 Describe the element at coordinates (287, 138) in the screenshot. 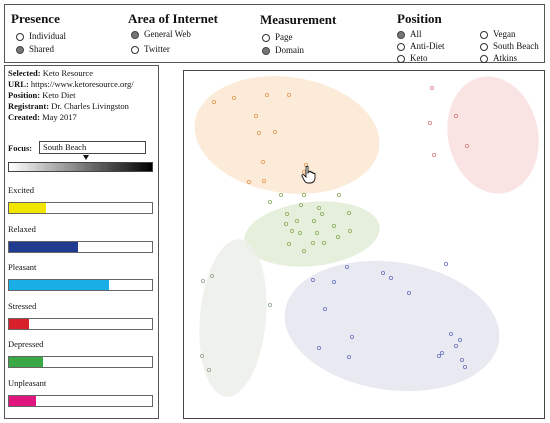

I see `cluster-orange` at that location.